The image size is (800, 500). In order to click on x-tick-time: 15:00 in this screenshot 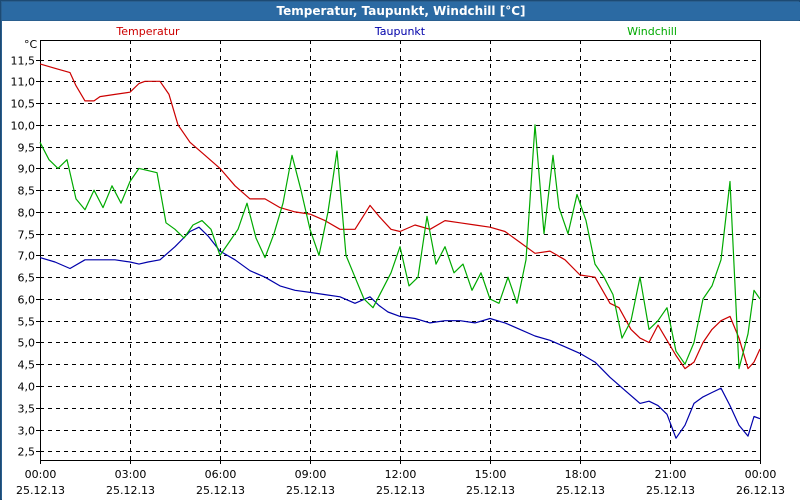, I will do `click(491, 474)`.